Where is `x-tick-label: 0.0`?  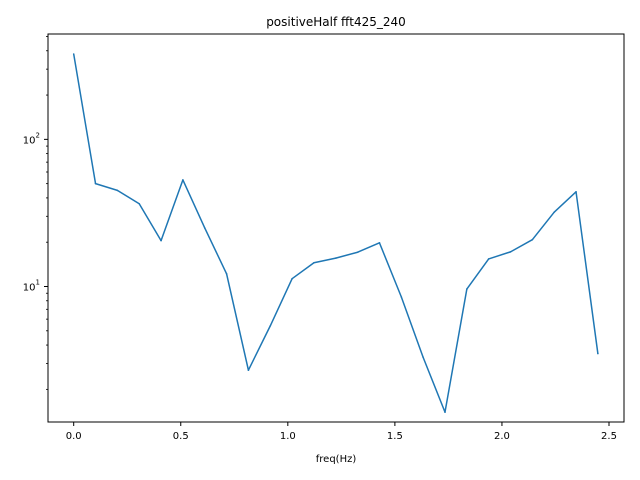
x-tick-label: 0.0 is located at coordinates (74, 436).